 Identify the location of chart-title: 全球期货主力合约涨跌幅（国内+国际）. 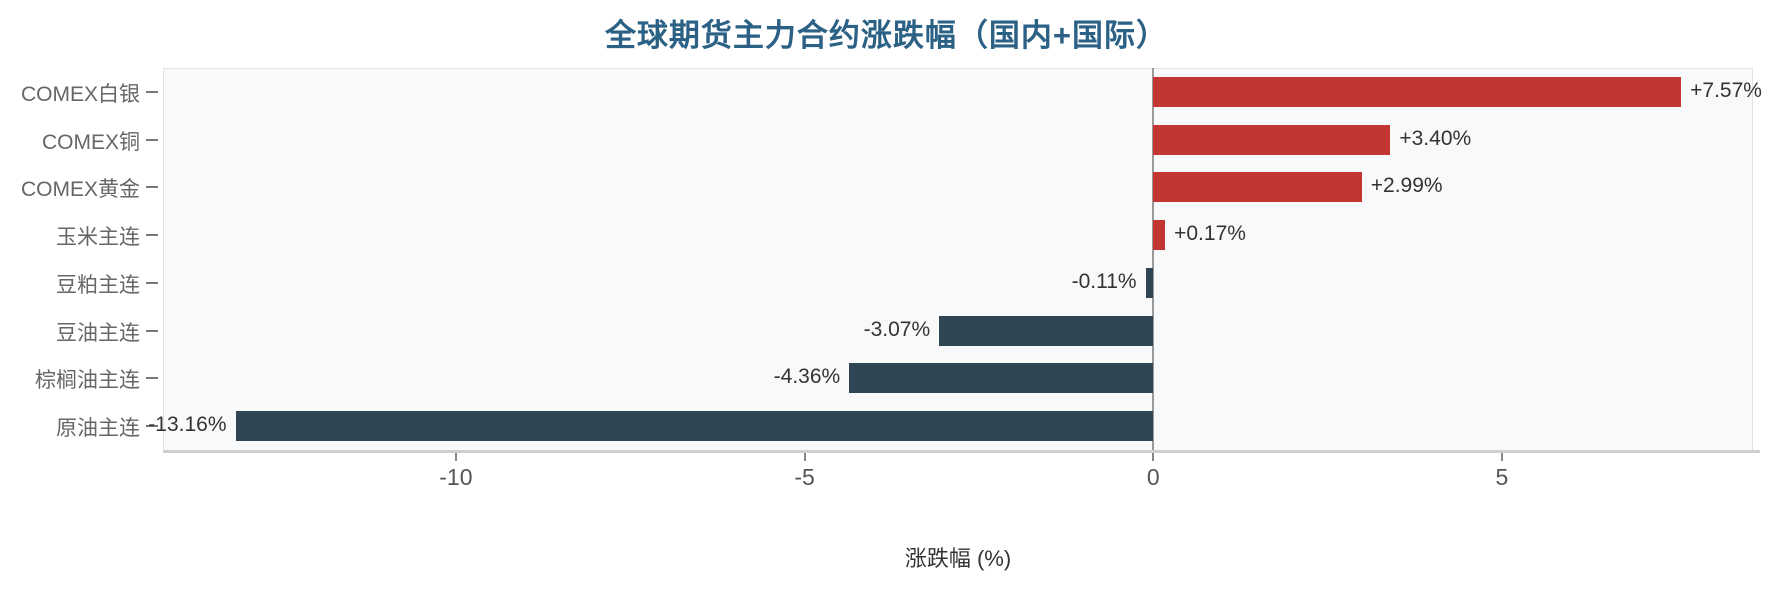
(886, 35).